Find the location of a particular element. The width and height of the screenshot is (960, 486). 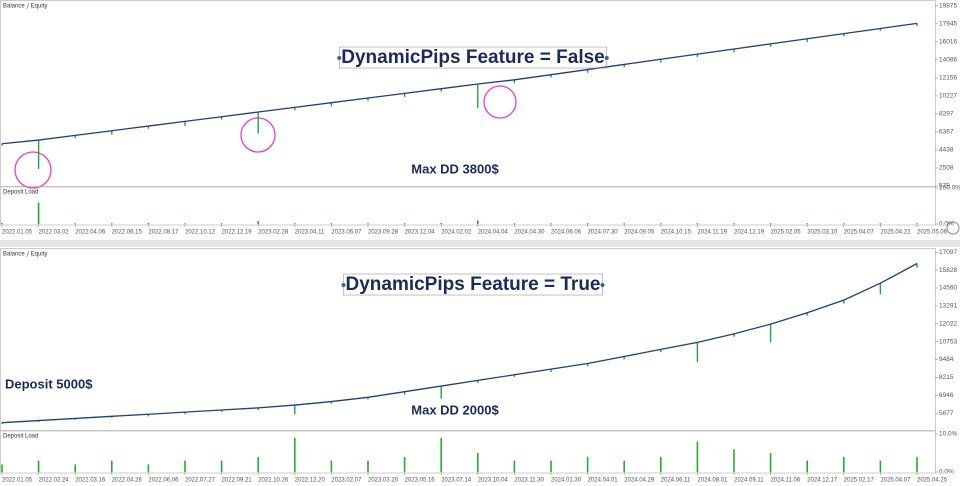

x-tick-label: 2025.02.17 is located at coordinates (859, 481).